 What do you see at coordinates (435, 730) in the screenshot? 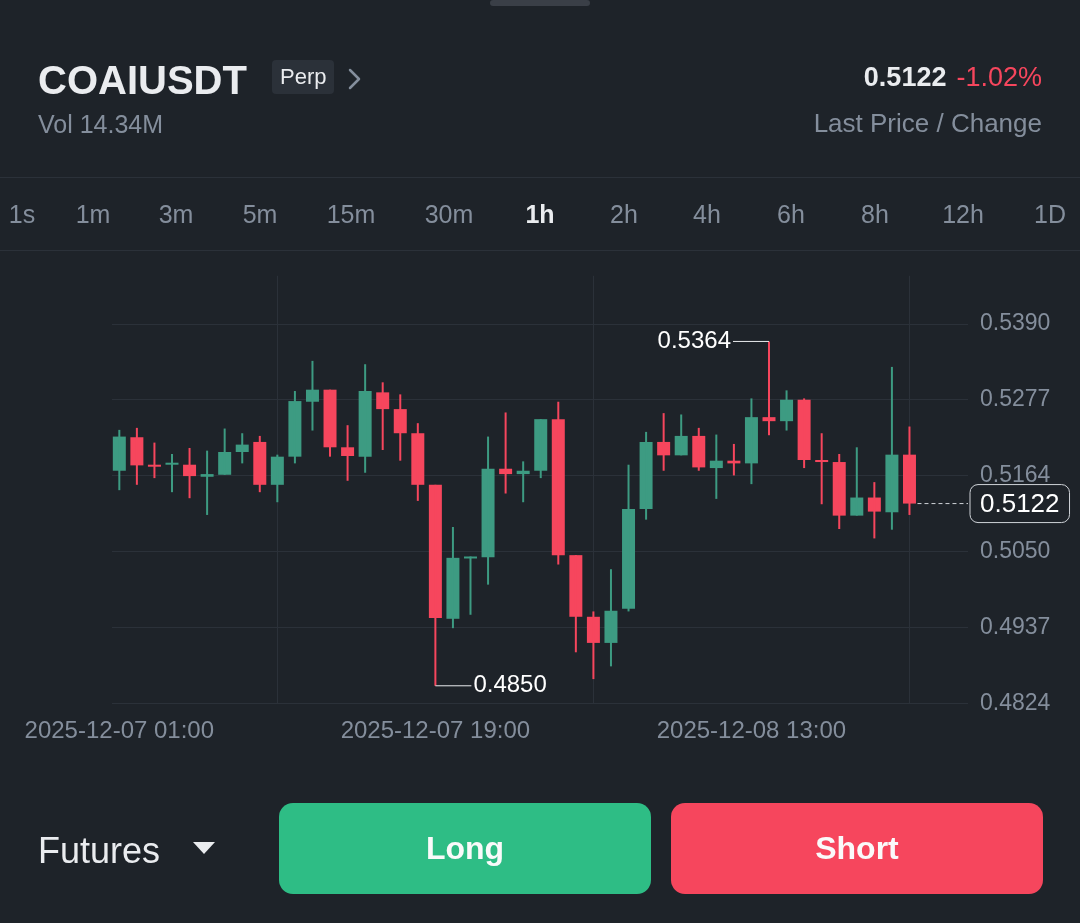
I see `x-tick-label: 2025-12-07 19:00` at bounding box center [435, 730].